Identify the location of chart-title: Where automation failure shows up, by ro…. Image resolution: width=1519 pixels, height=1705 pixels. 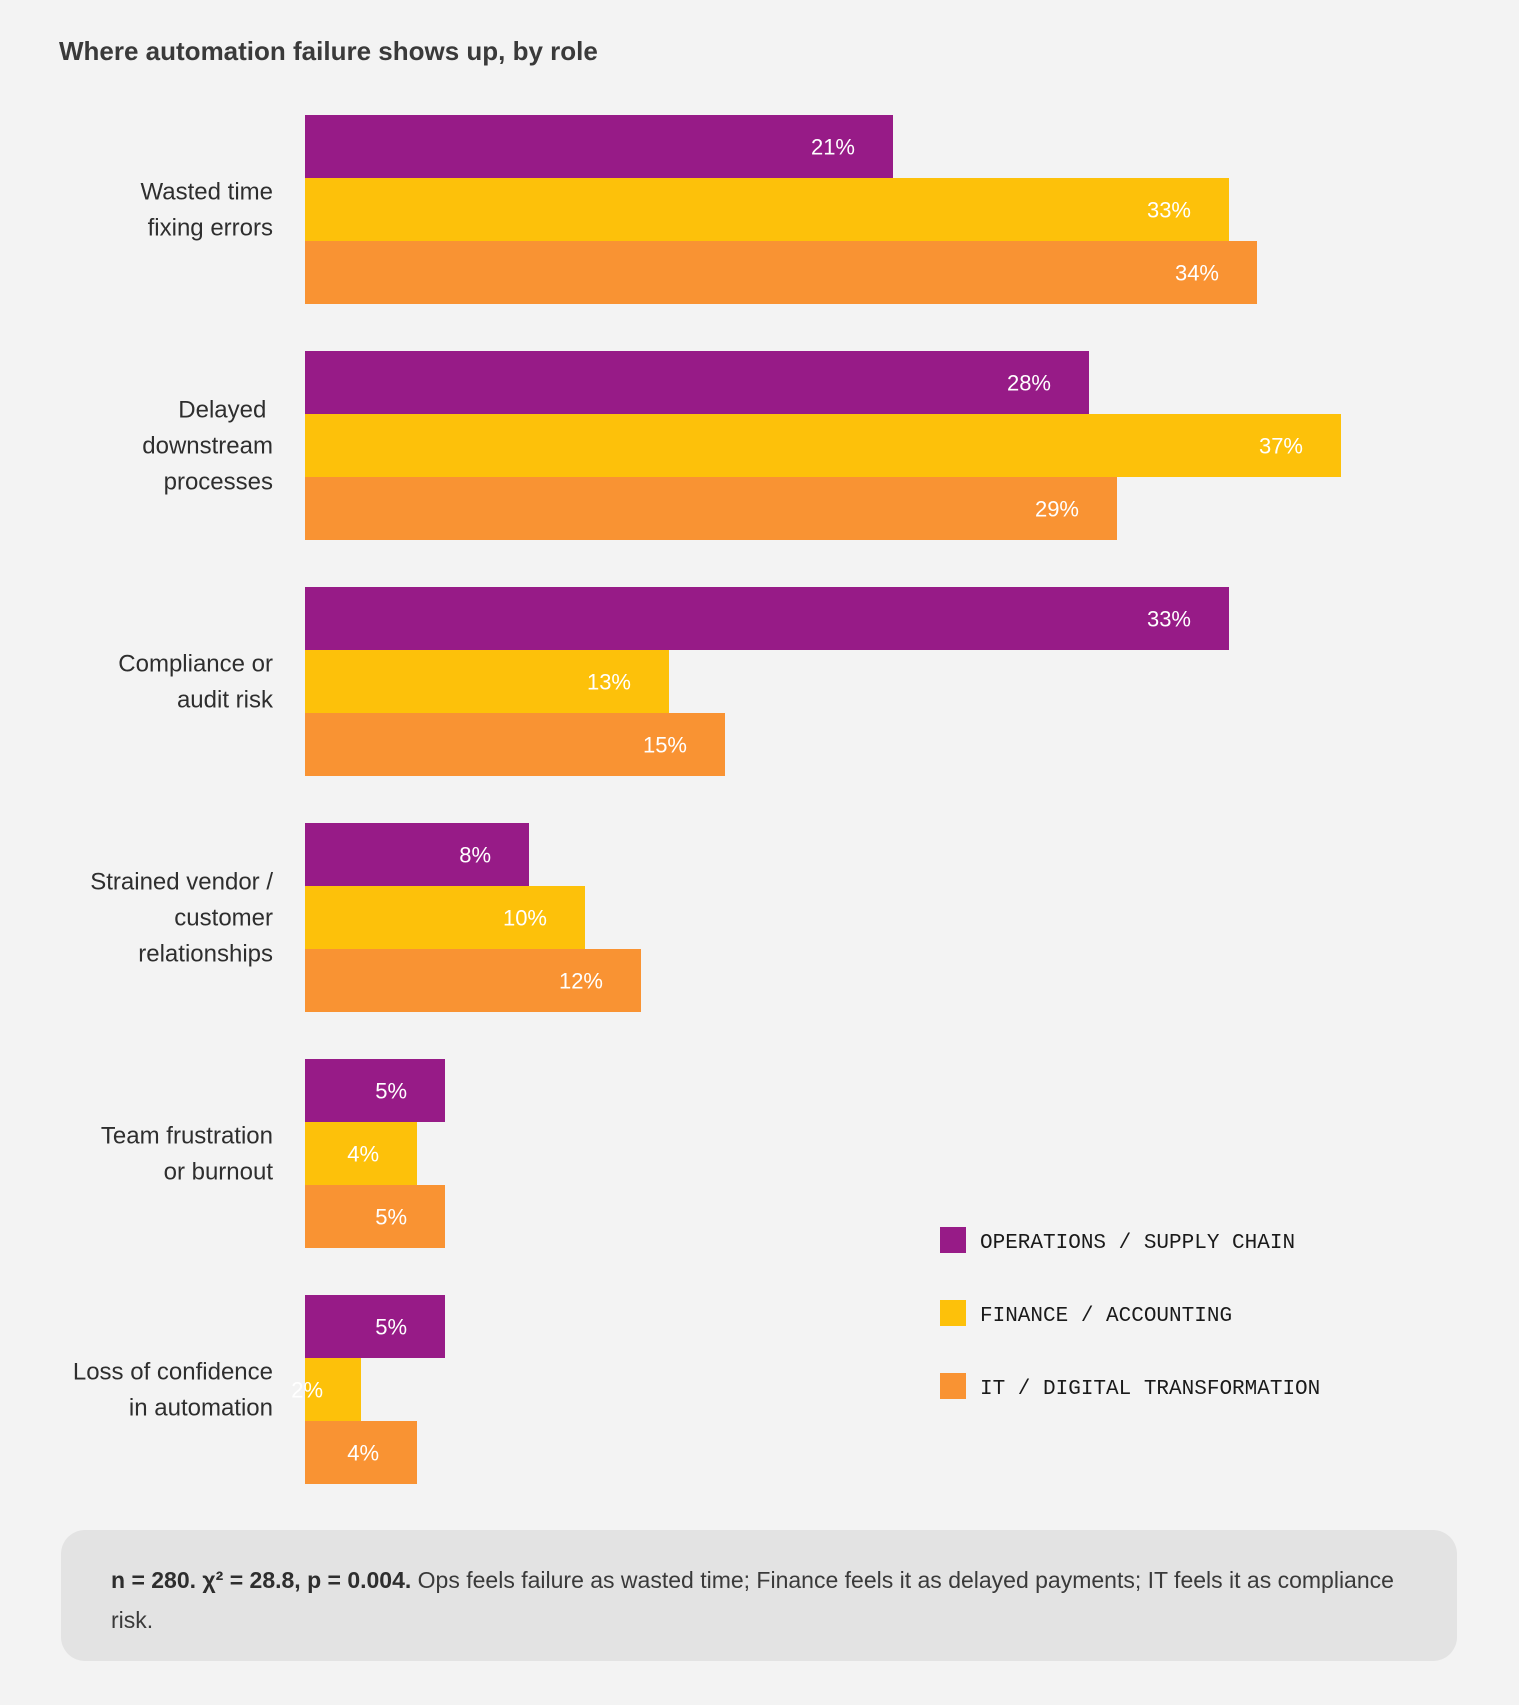
(328, 51).